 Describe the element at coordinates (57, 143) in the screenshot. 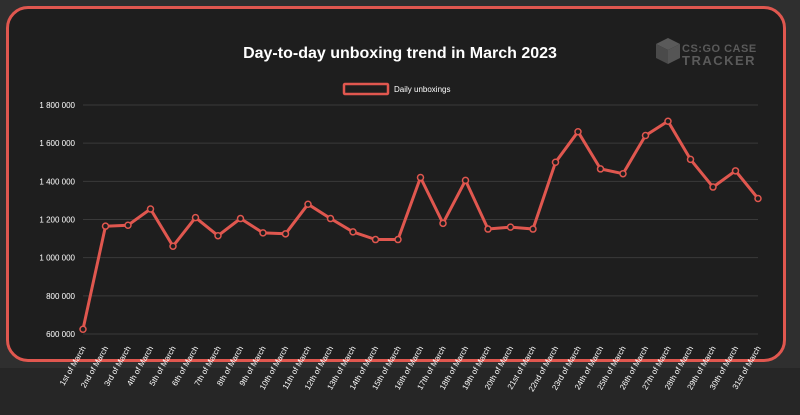

I see `y-tick-label: 1 600 000` at that location.